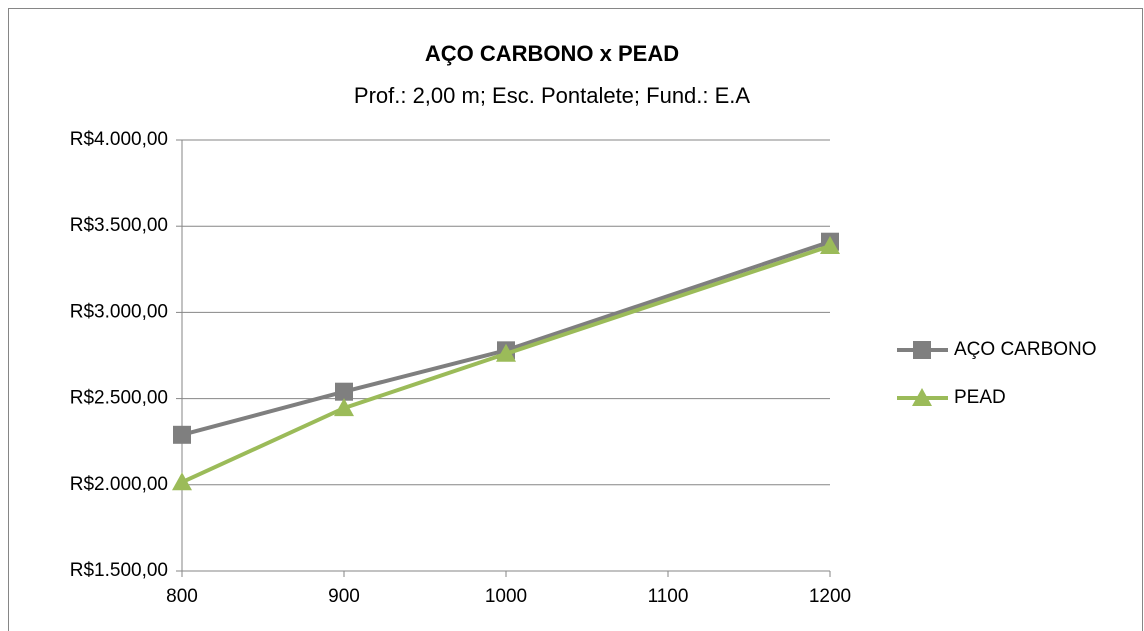 The image size is (1144, 631). Describe the element at coordinates (182, 596) in the screenshot. I see `x-tick-label: 800` at that location.